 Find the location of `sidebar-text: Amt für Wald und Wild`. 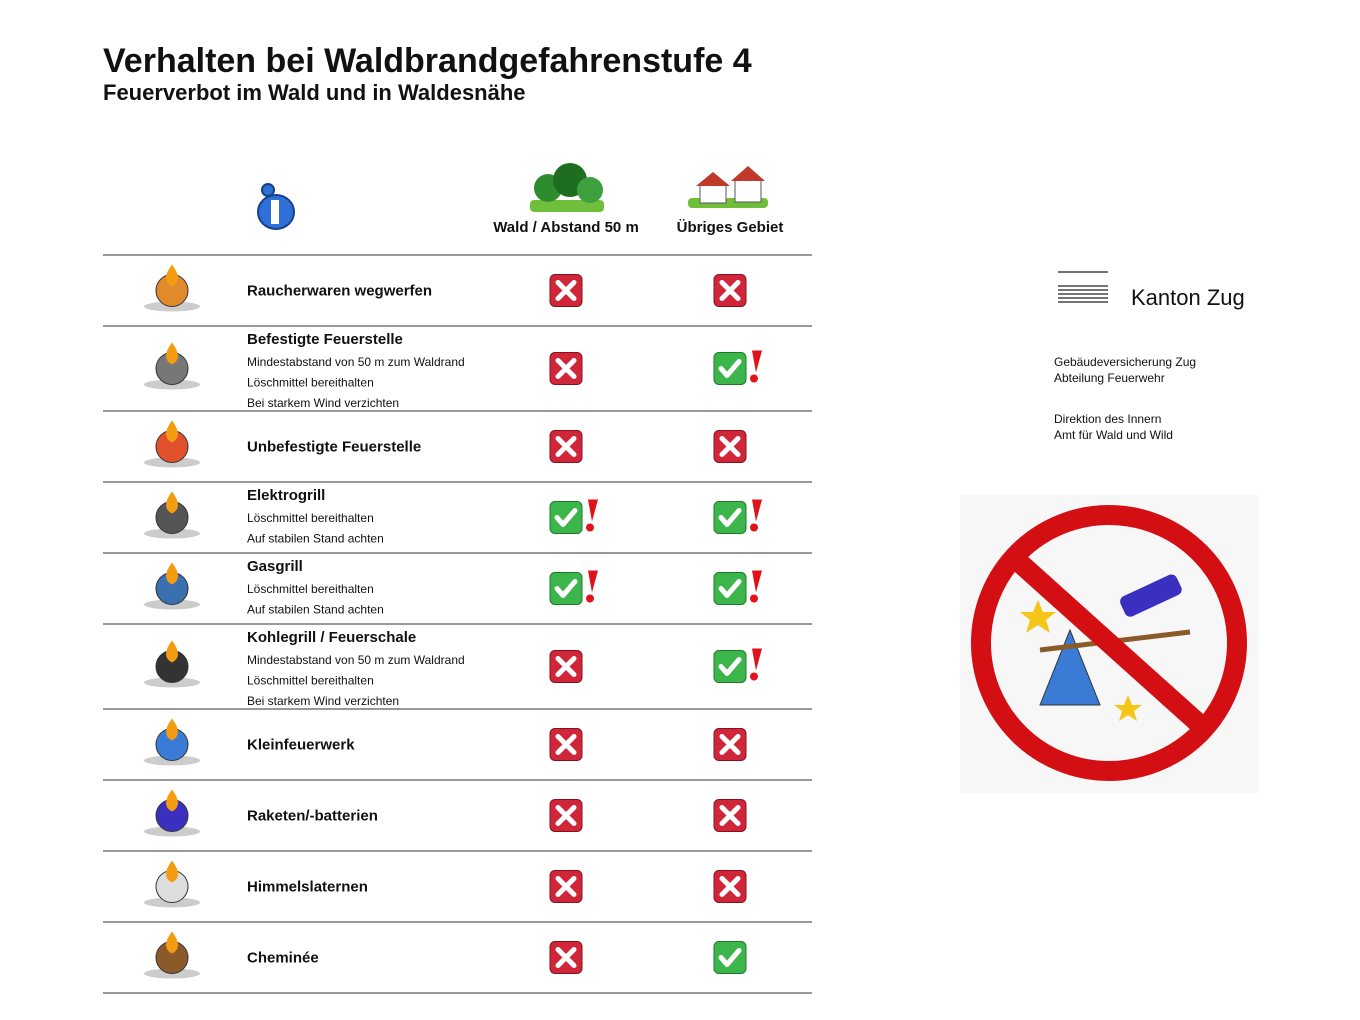

sidebar-text: Amt für Wald und Wild is located at coordinates (1113, 435).